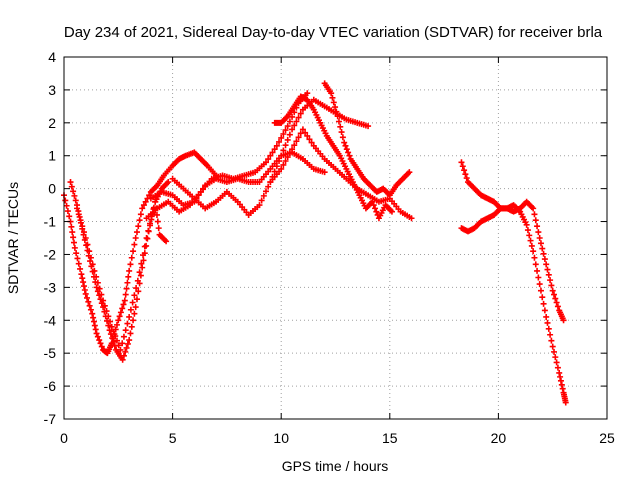 Image resolution: width=640 pixels, height=480 pixels. What do you see at coordinates (50, 222) in the screenshot?
I see `y-tick-label: -1` at bounding box center [50, 222].